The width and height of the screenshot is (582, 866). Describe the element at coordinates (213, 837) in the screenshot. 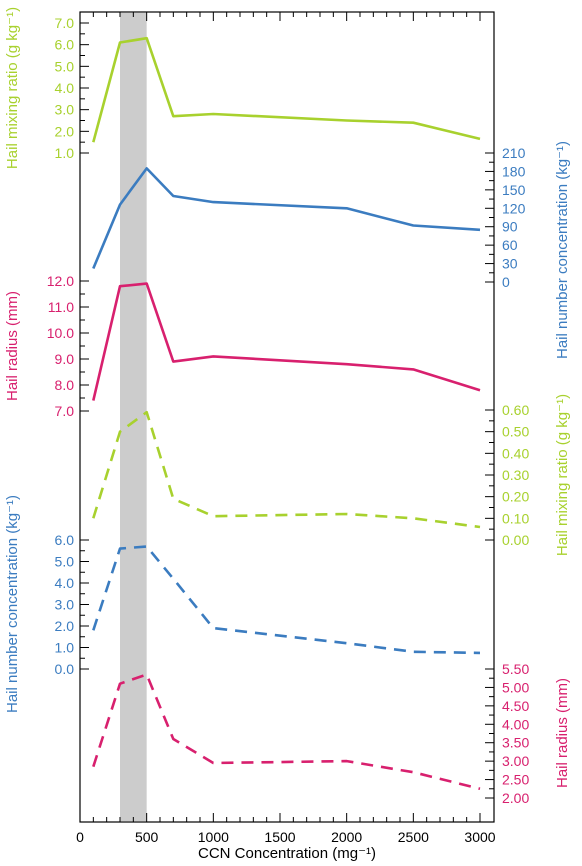

I see `x-tick-label: 1000` at that location.